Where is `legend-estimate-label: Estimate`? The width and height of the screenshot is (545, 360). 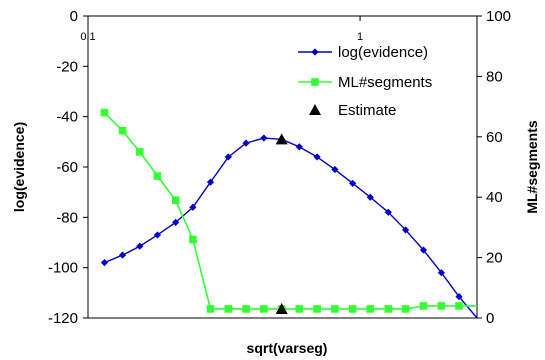 legend-estimate-label: Estimate is located at coordinates (367, 110).